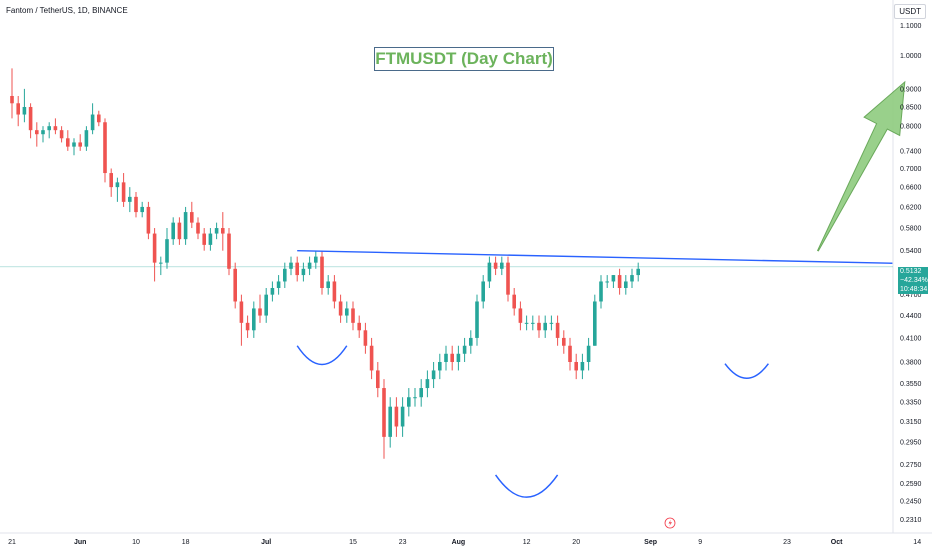 This screenshot has width=932, height=550. What do you see at coordinates (911, 338) in the screenshot?
I see `price-tick-label: 0.4100` at bounding box center [911, 338].